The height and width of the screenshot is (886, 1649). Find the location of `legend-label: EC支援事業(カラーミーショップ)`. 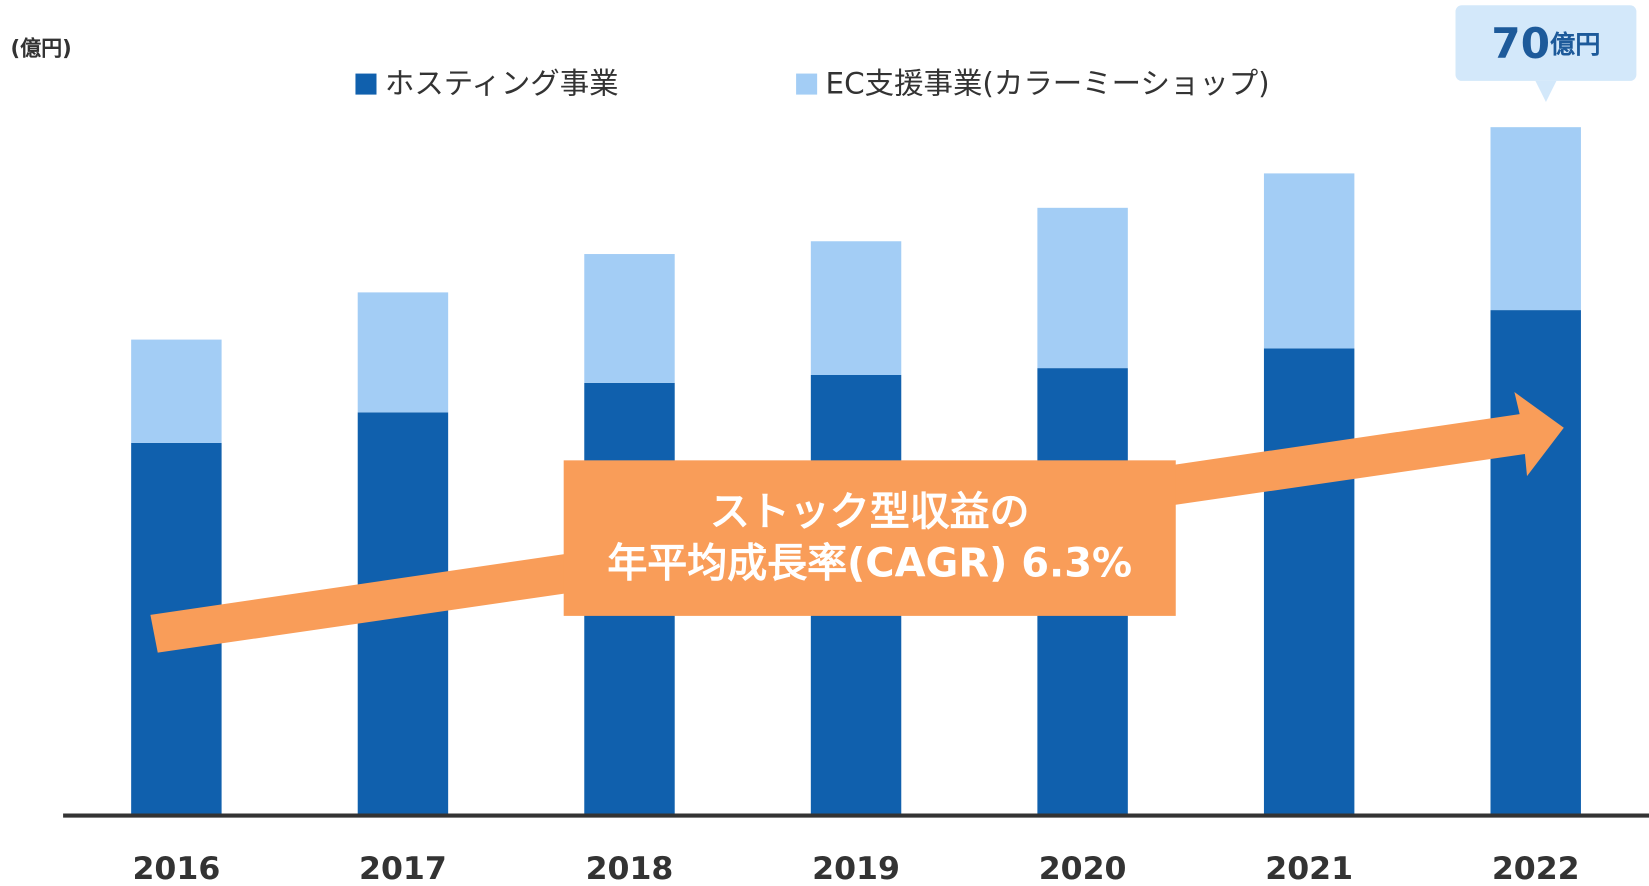

legend-label: EC支援事業(カラーミーショップ) is located at coordinates (1048, 84).